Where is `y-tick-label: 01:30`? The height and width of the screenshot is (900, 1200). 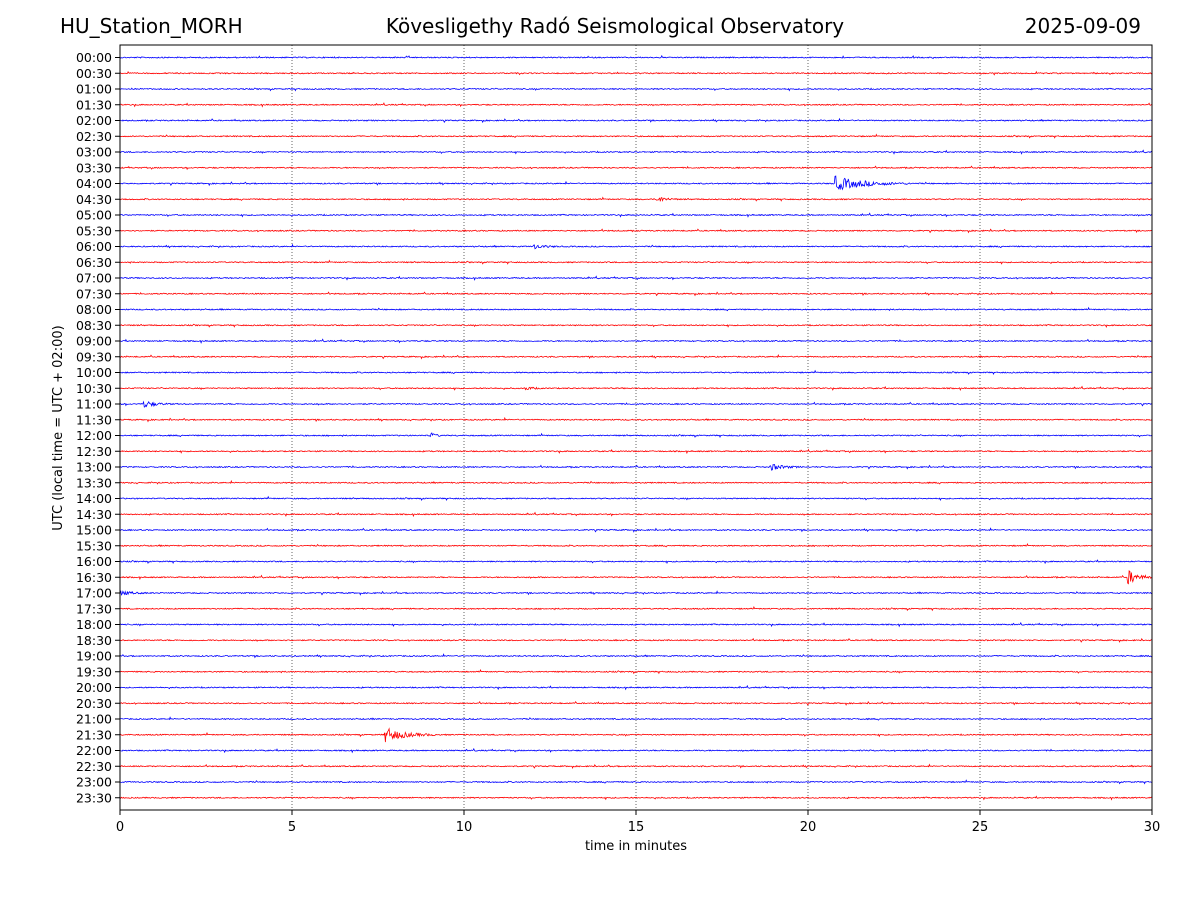
y-tick-label: 01:30 is located at coordinates (94, 104).